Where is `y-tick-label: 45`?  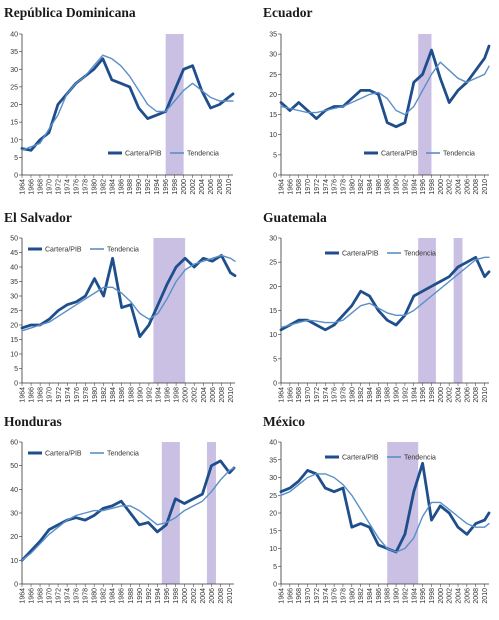 y-tick-label: 45 is located at coordinates (14, 253).